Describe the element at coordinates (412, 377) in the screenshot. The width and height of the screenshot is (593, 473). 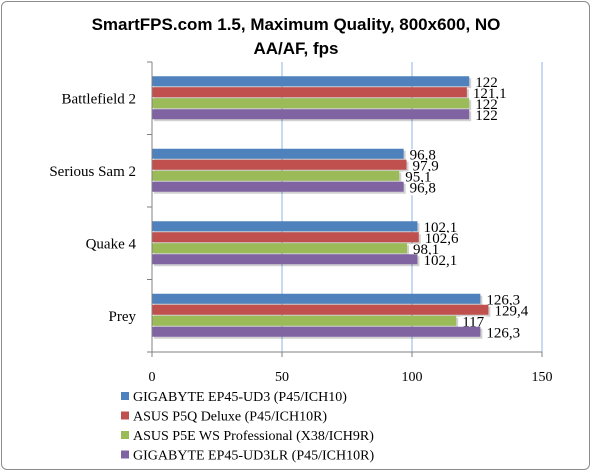
I see `x-tick-label: 100` at that location.